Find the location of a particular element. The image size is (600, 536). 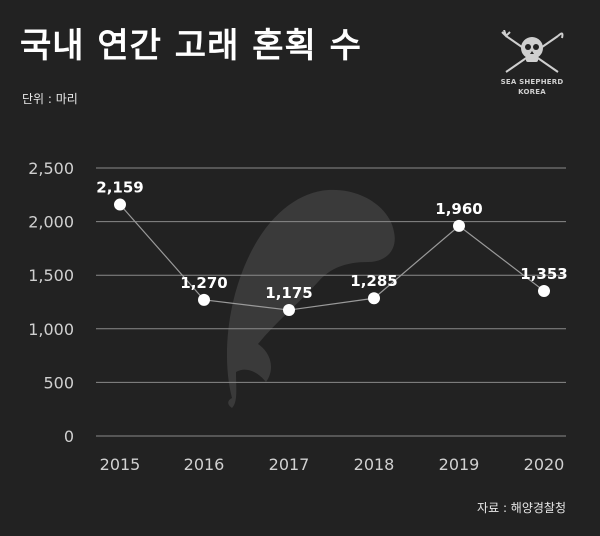

whale-silhouette-icon is located at coordinates (310, 298).